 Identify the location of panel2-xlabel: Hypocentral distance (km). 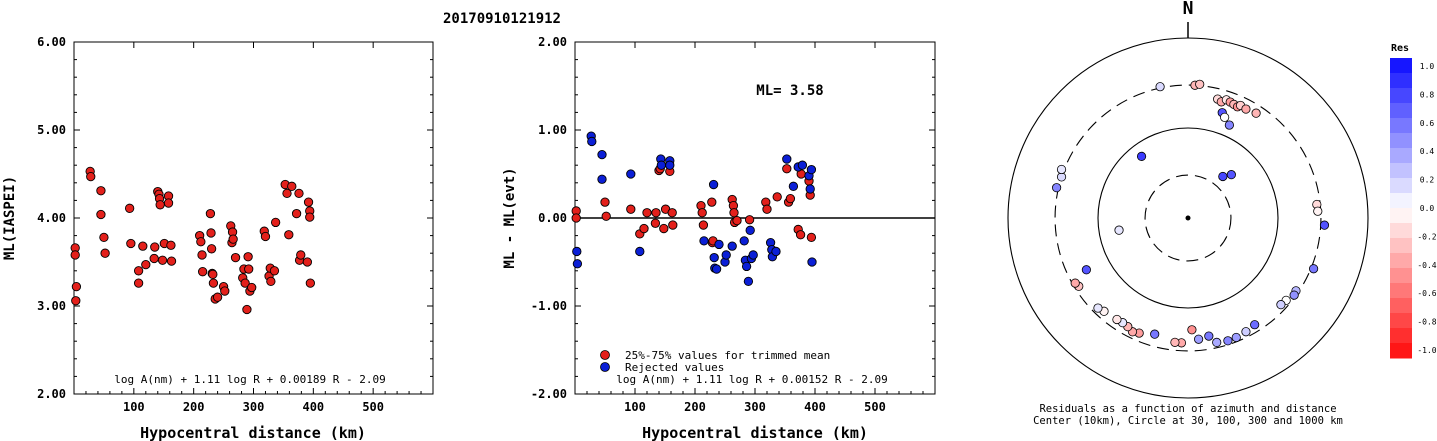
(755, 432).